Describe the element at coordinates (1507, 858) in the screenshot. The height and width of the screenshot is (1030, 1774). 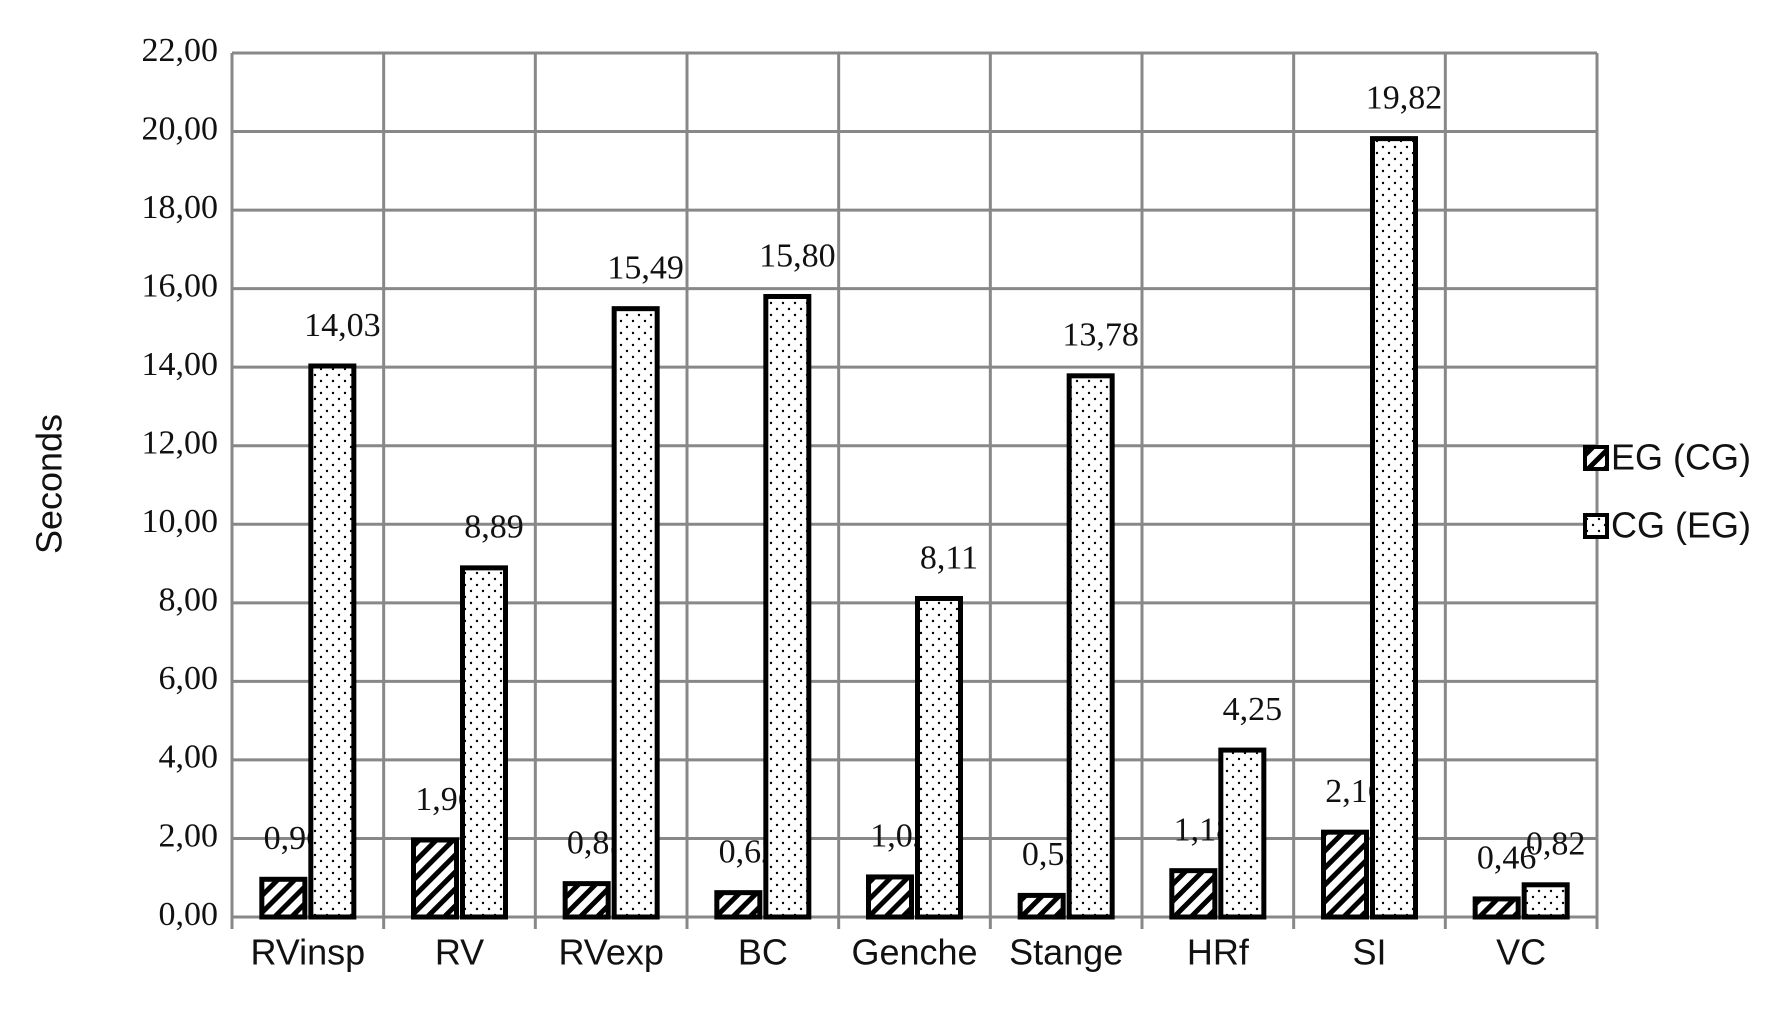
I see `value-label: 0,46` at that location.